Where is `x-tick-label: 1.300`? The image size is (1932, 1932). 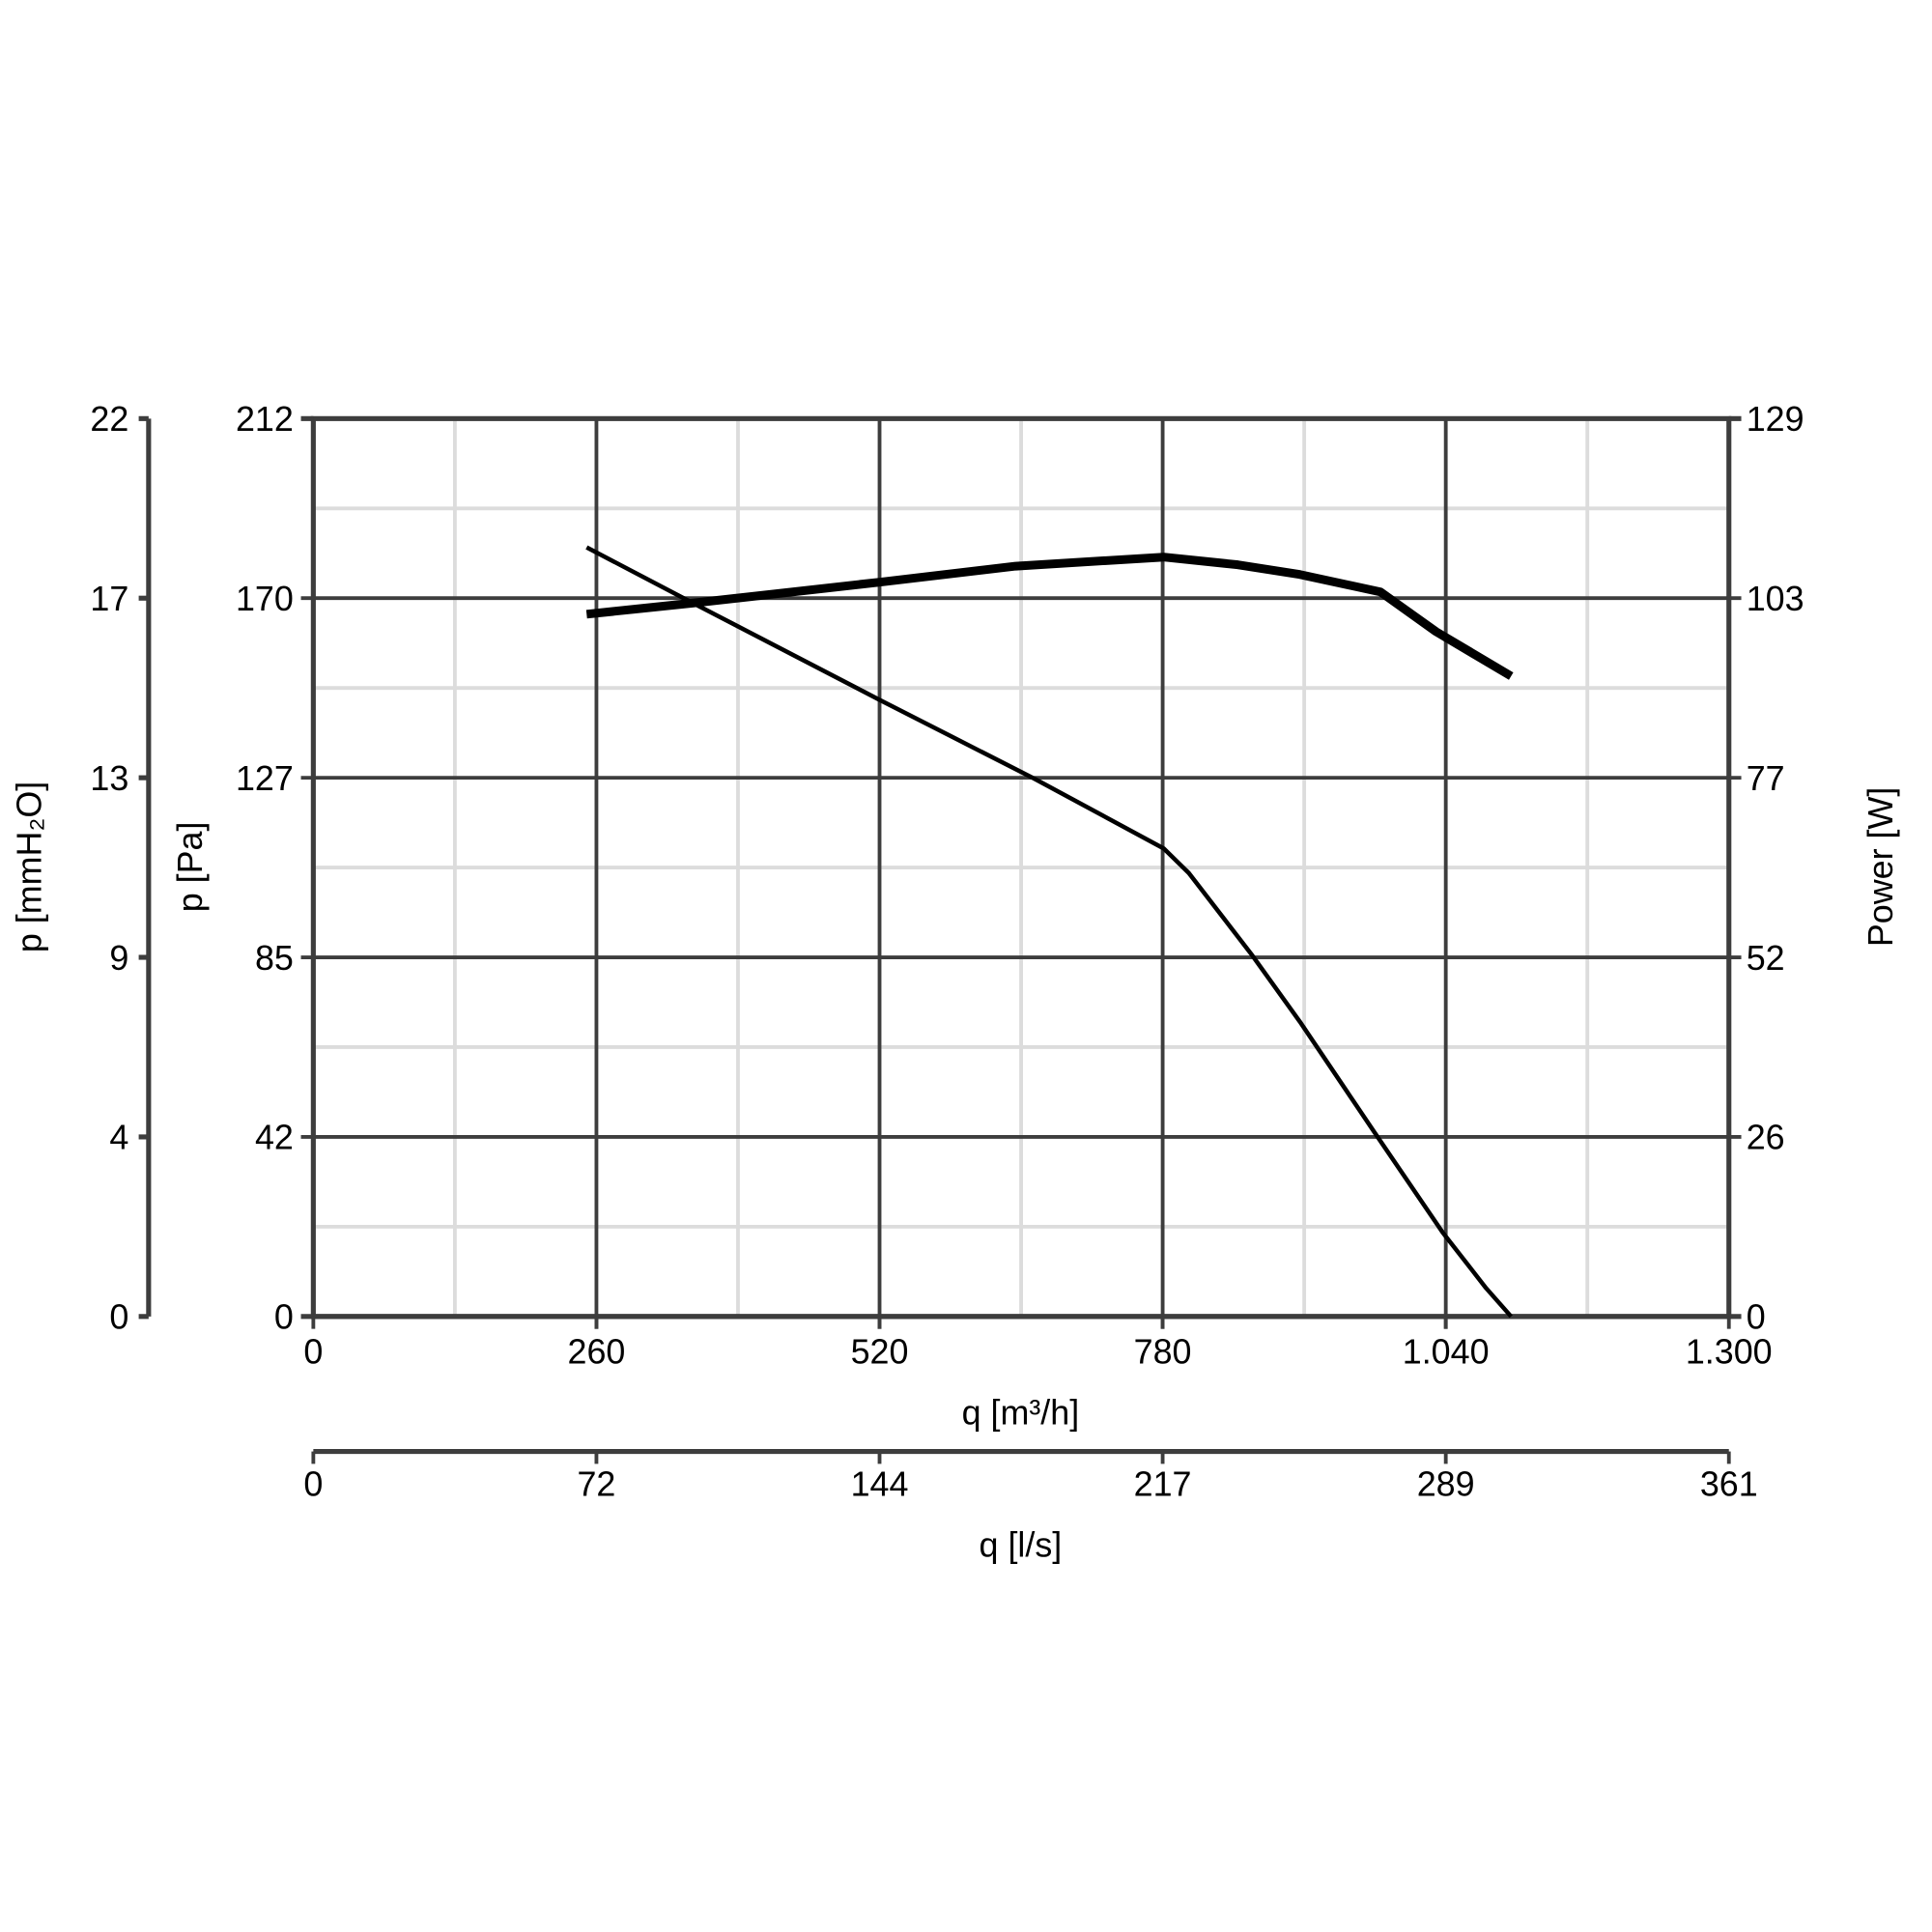
x-tick-label: 1.300 is located at coordinates (1729, 1352).